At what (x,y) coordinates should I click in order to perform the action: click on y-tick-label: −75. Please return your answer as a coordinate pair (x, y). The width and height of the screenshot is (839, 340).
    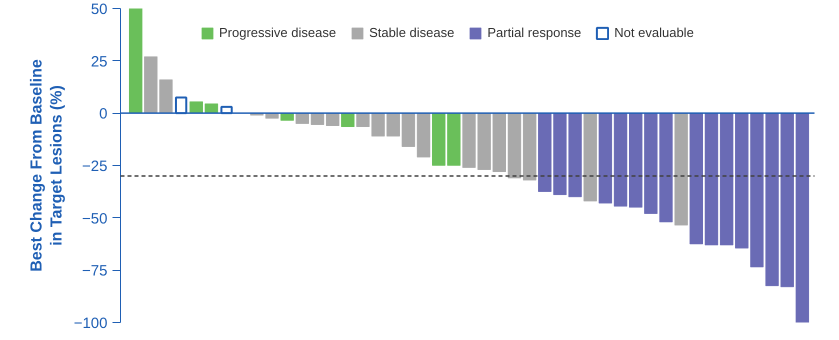
    Looking at the image, I should click on (95, 271).